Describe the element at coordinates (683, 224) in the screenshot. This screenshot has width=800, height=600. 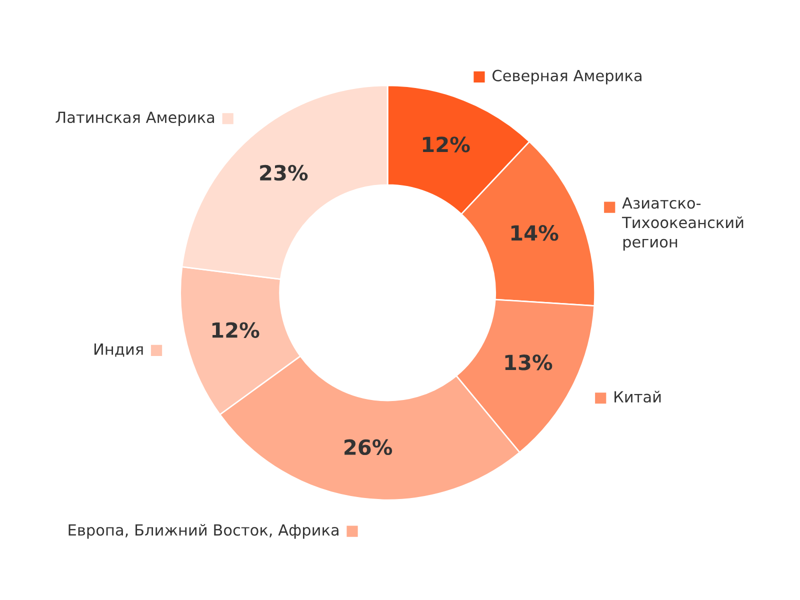
I see `legend-label: Азиатско- Тихоокеанский регион` at that location.